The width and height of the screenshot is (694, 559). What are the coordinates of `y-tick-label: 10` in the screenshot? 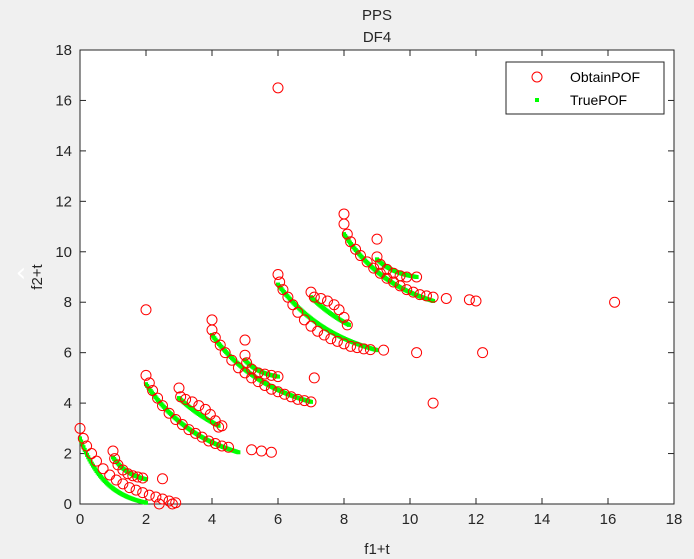 It's located at (63, 252).